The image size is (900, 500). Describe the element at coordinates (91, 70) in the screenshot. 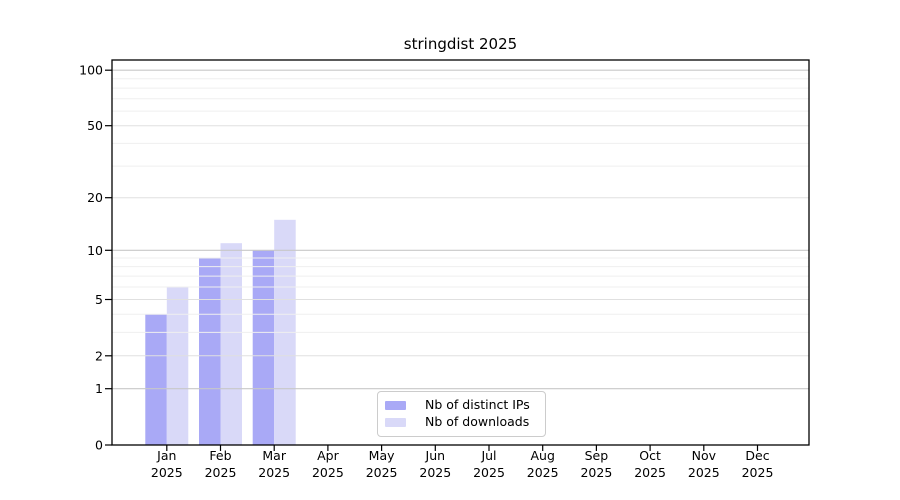

I see `y-tick-label: 100` at that location.